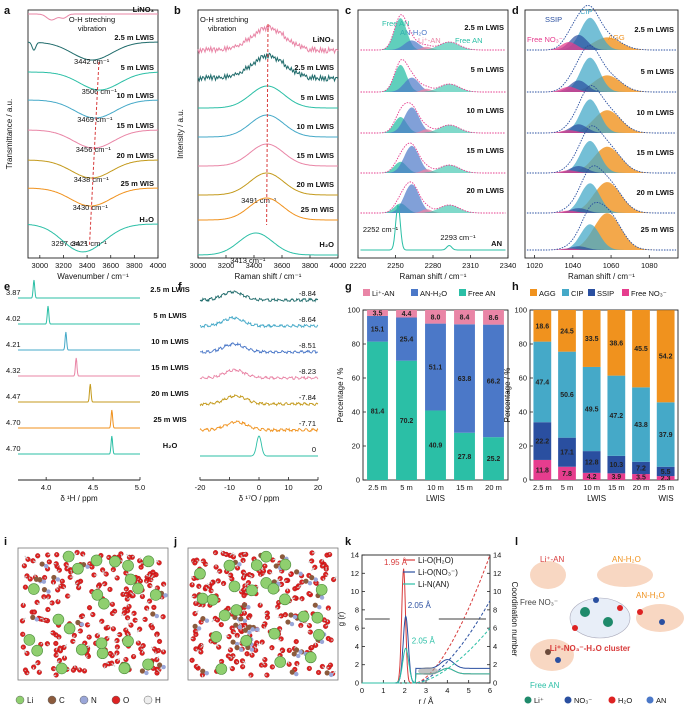  I want to click on panel-k-peak-label: 2.05 Å, so click(420, 605).